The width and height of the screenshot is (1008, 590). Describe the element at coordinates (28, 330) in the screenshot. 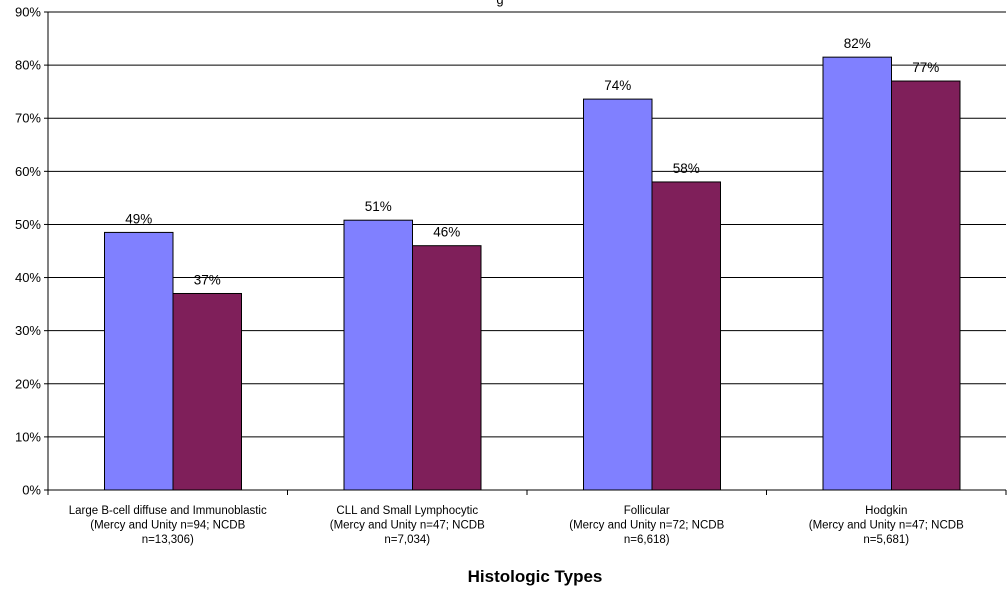

I see `y-tick-label: 30%` at that location.